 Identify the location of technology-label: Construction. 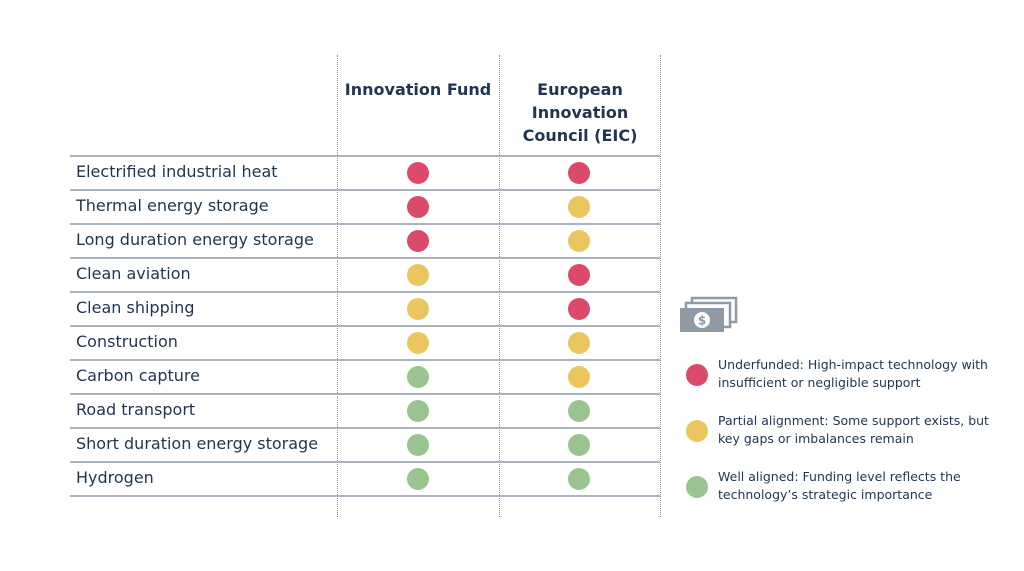
(127, 341).